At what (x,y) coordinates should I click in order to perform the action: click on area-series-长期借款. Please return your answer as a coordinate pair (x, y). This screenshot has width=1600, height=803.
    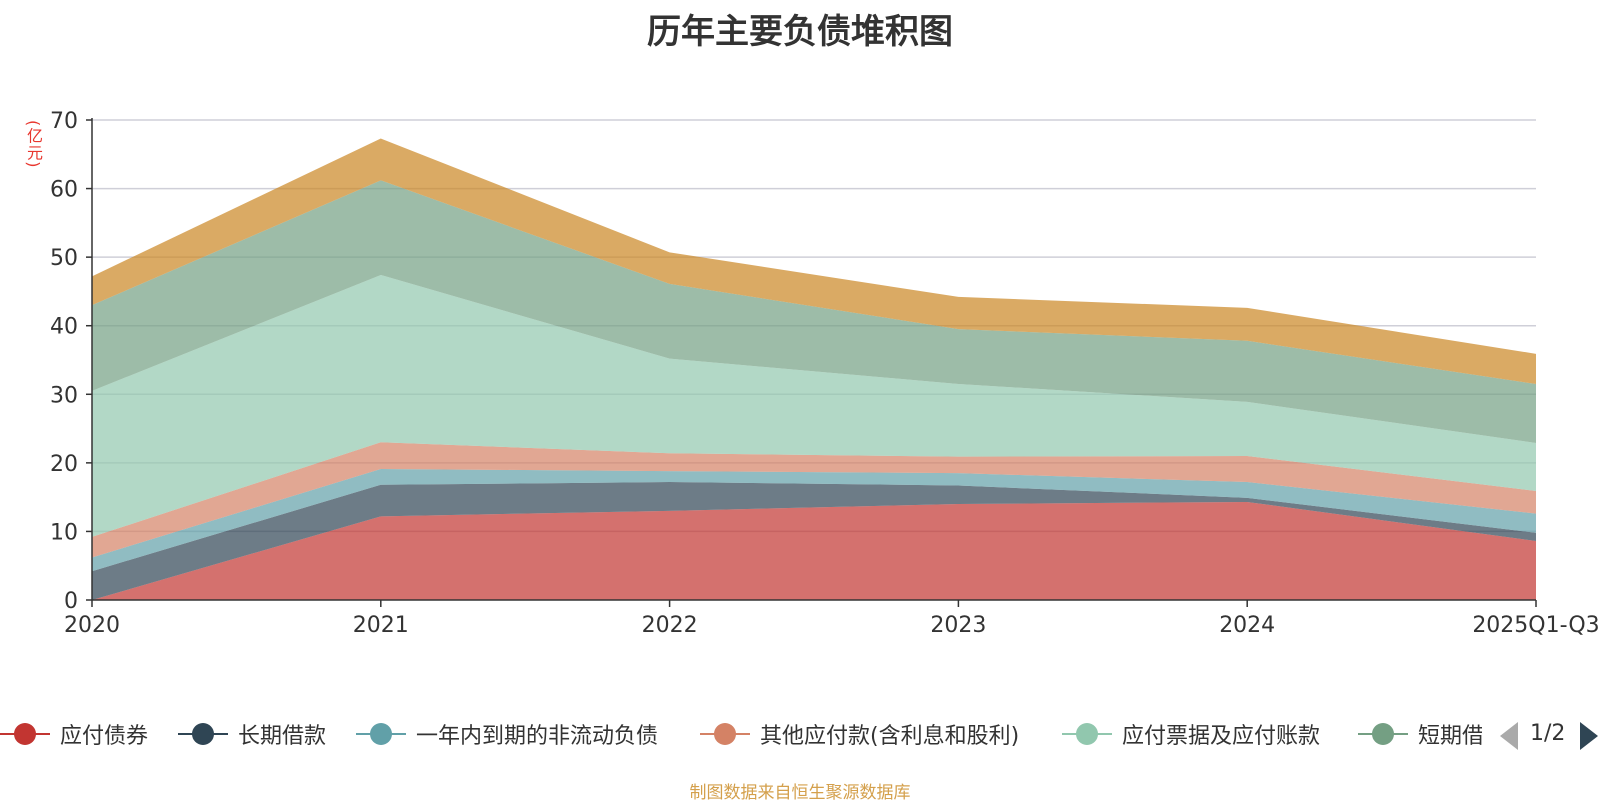
    Looking at the image, I should click on (814, 541).